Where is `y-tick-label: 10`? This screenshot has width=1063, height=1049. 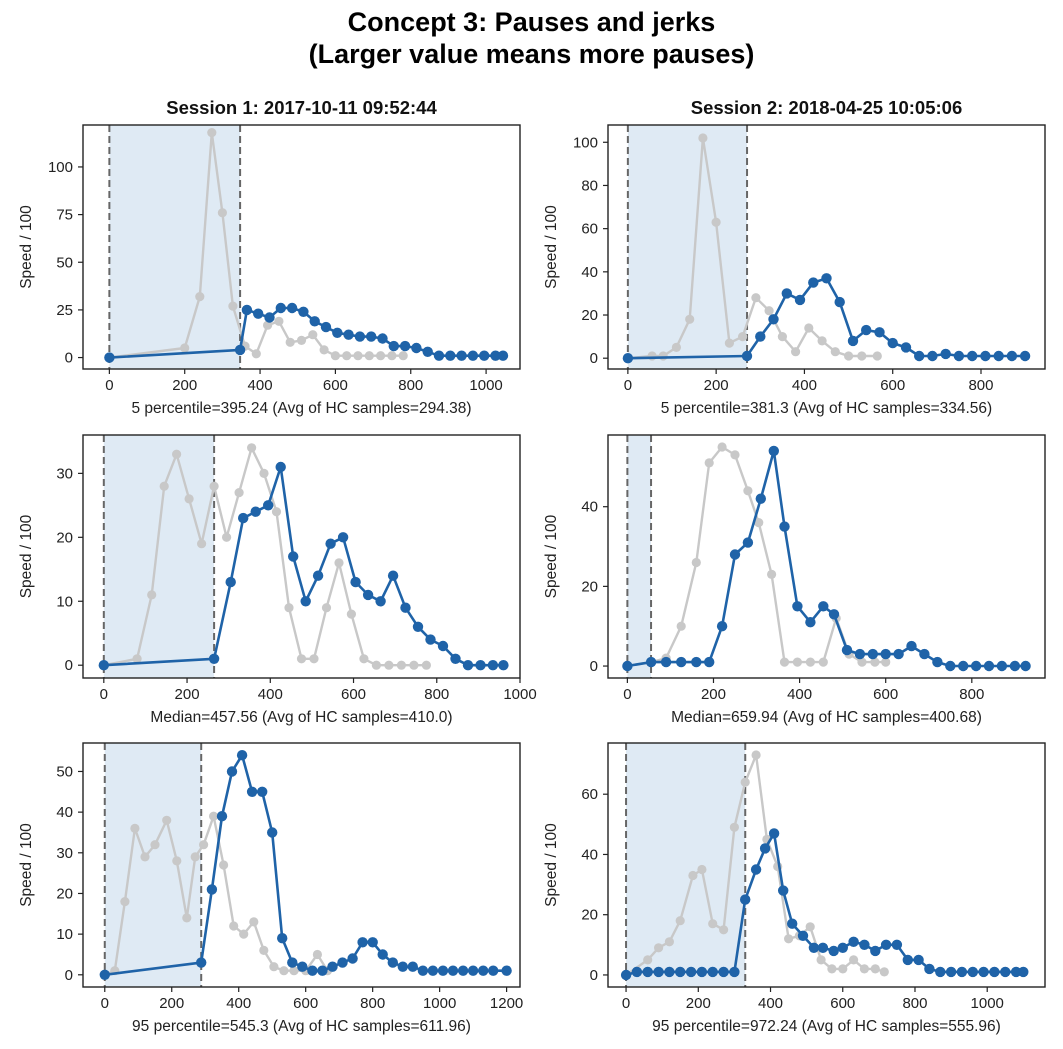 y-tick-label: 10 is located at coordinates (64, 601).